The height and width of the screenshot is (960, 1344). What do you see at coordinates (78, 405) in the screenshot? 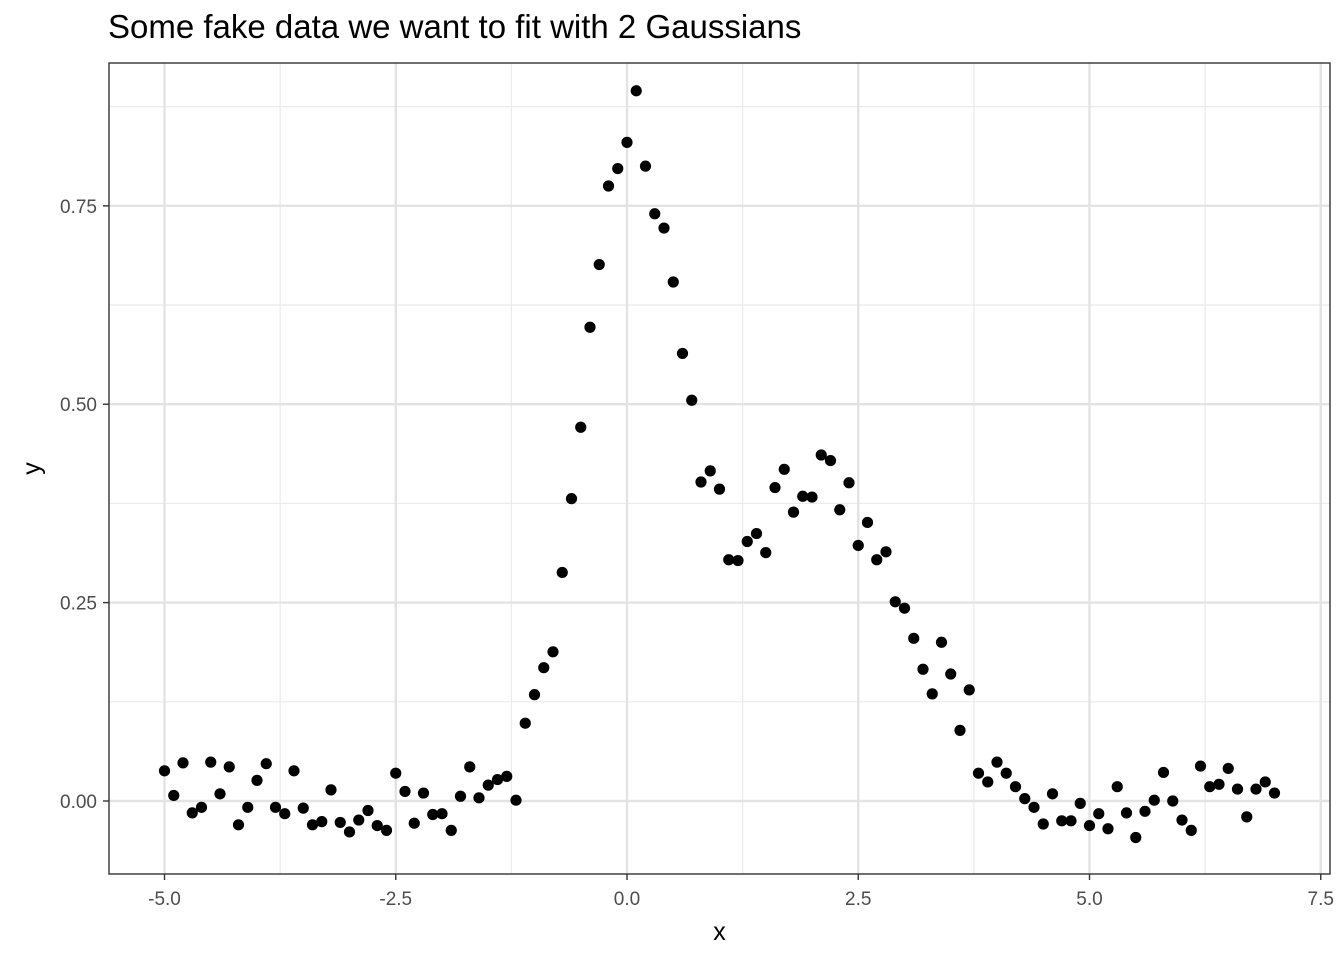
I see `y-tick-label: 0.50` at bounding box center [78, 405].